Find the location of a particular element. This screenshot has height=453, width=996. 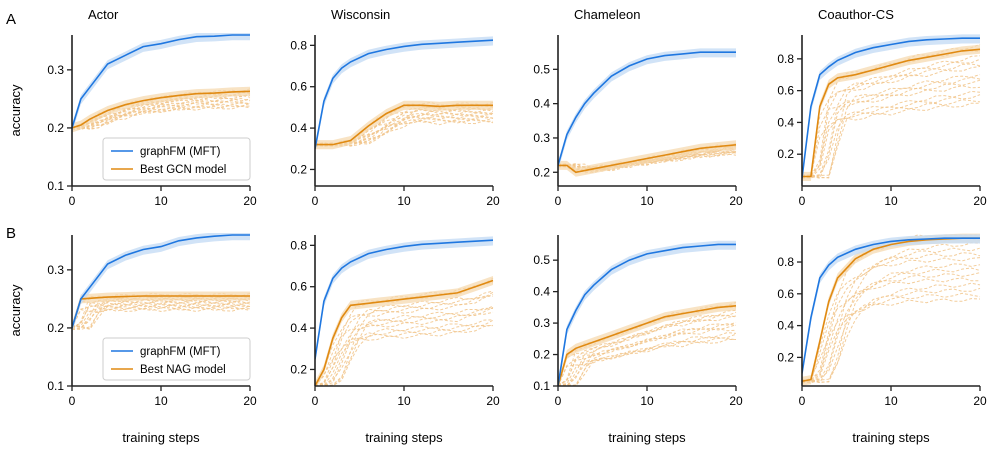

panel-0-2: 0.2 0.3 0.4 0.5 0 10 20 Chameleon is located at coordinates (638, 107).